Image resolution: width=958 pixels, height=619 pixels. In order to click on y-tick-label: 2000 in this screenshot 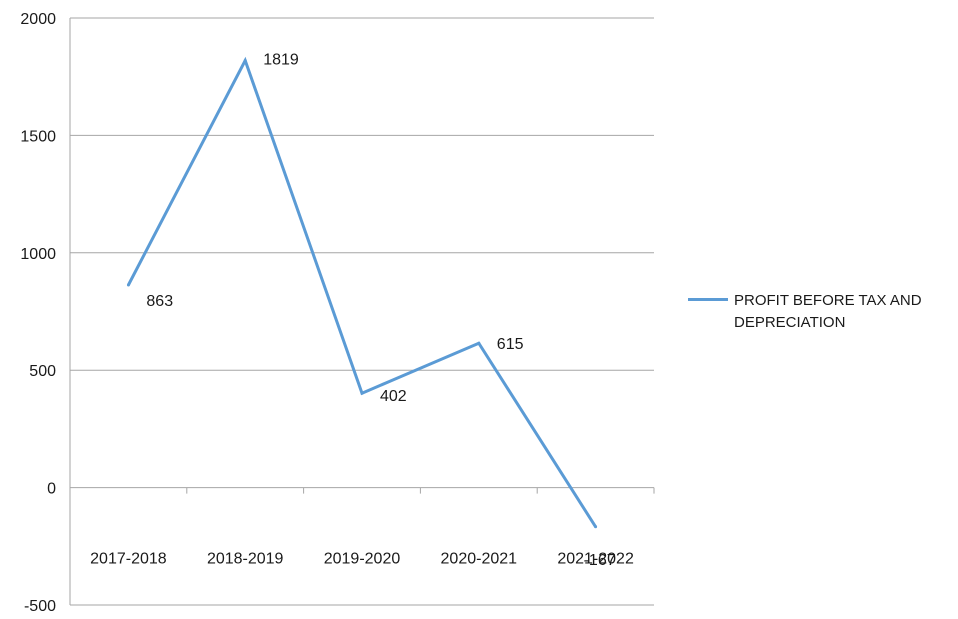, I will do `click(38, 19)`.